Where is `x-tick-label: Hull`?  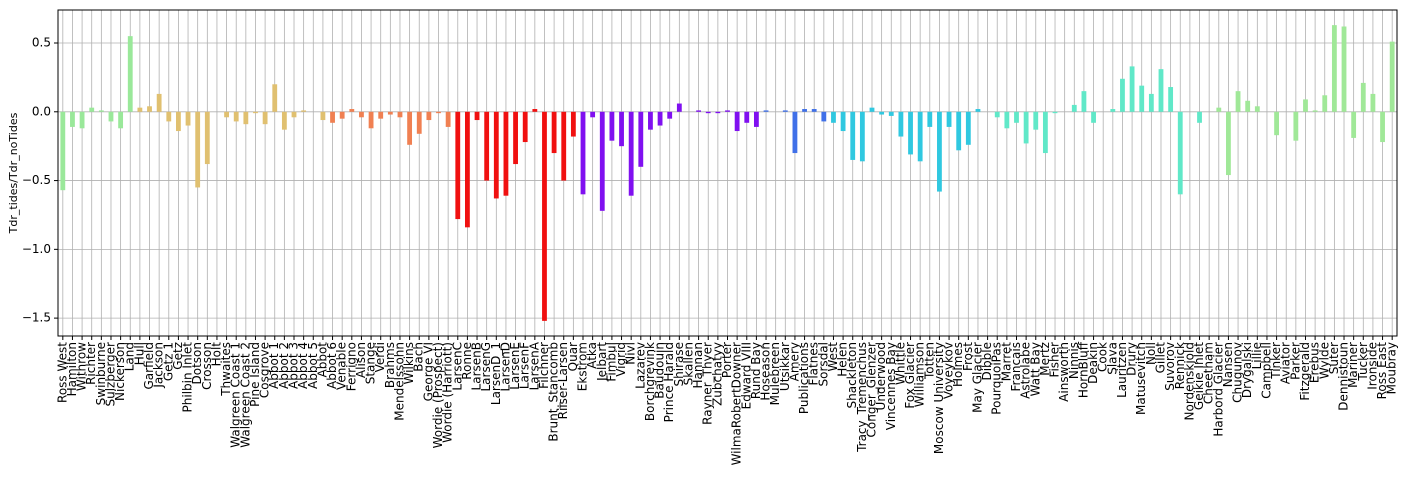
x-tick-label: Hull is located at coordinates (139, 353).